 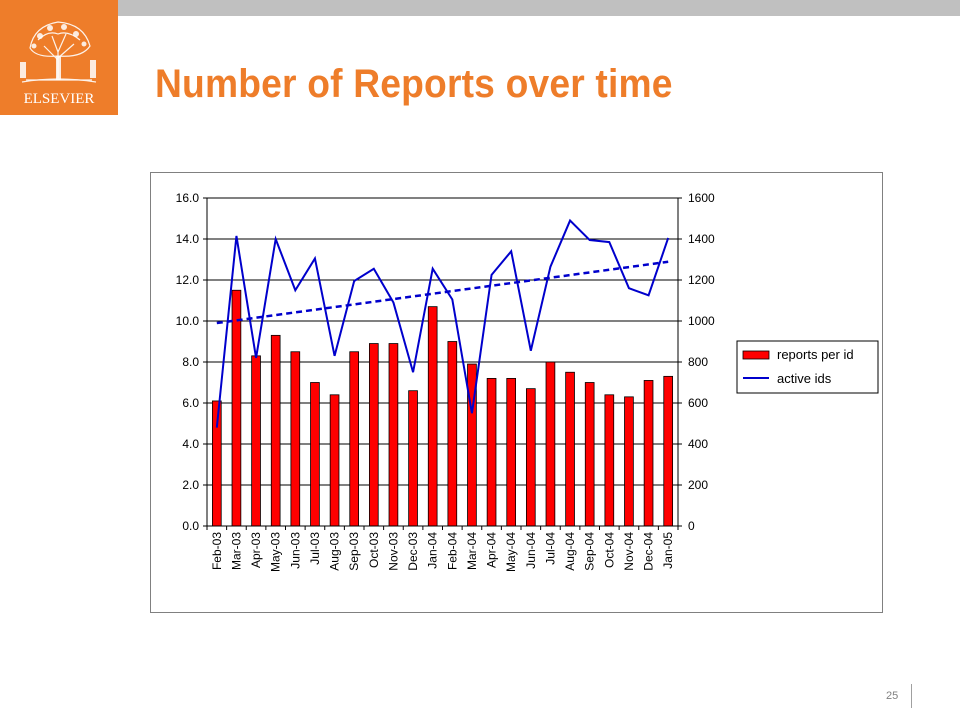 I want to click on logo-wordmark: ELSEVIER, so click(x=59, y=99).